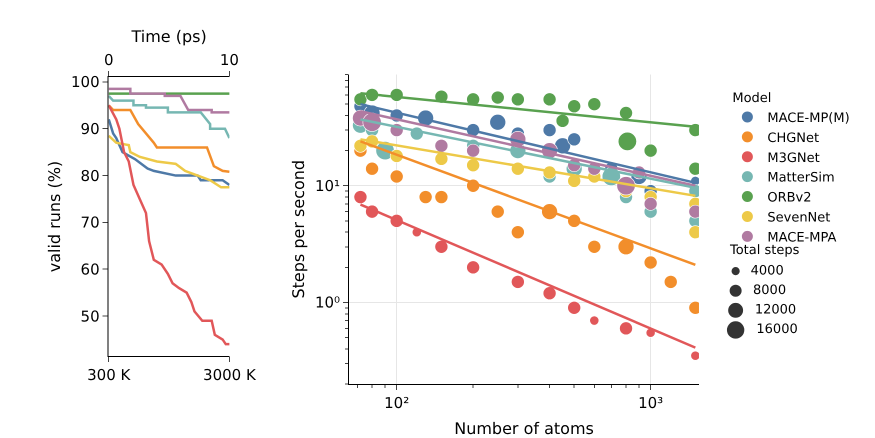 The width and height of the screenshot is (875, 438). I want to click on y-tick-label: 90, so click(90, 129).